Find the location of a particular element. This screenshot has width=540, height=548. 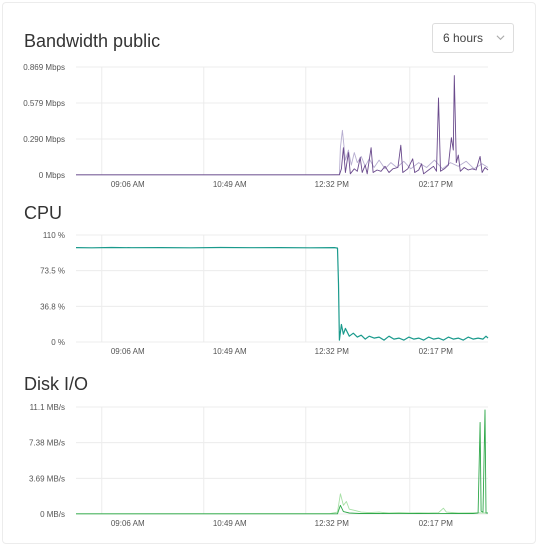

cpu-title: CPU is located at coordinates (43, 213).